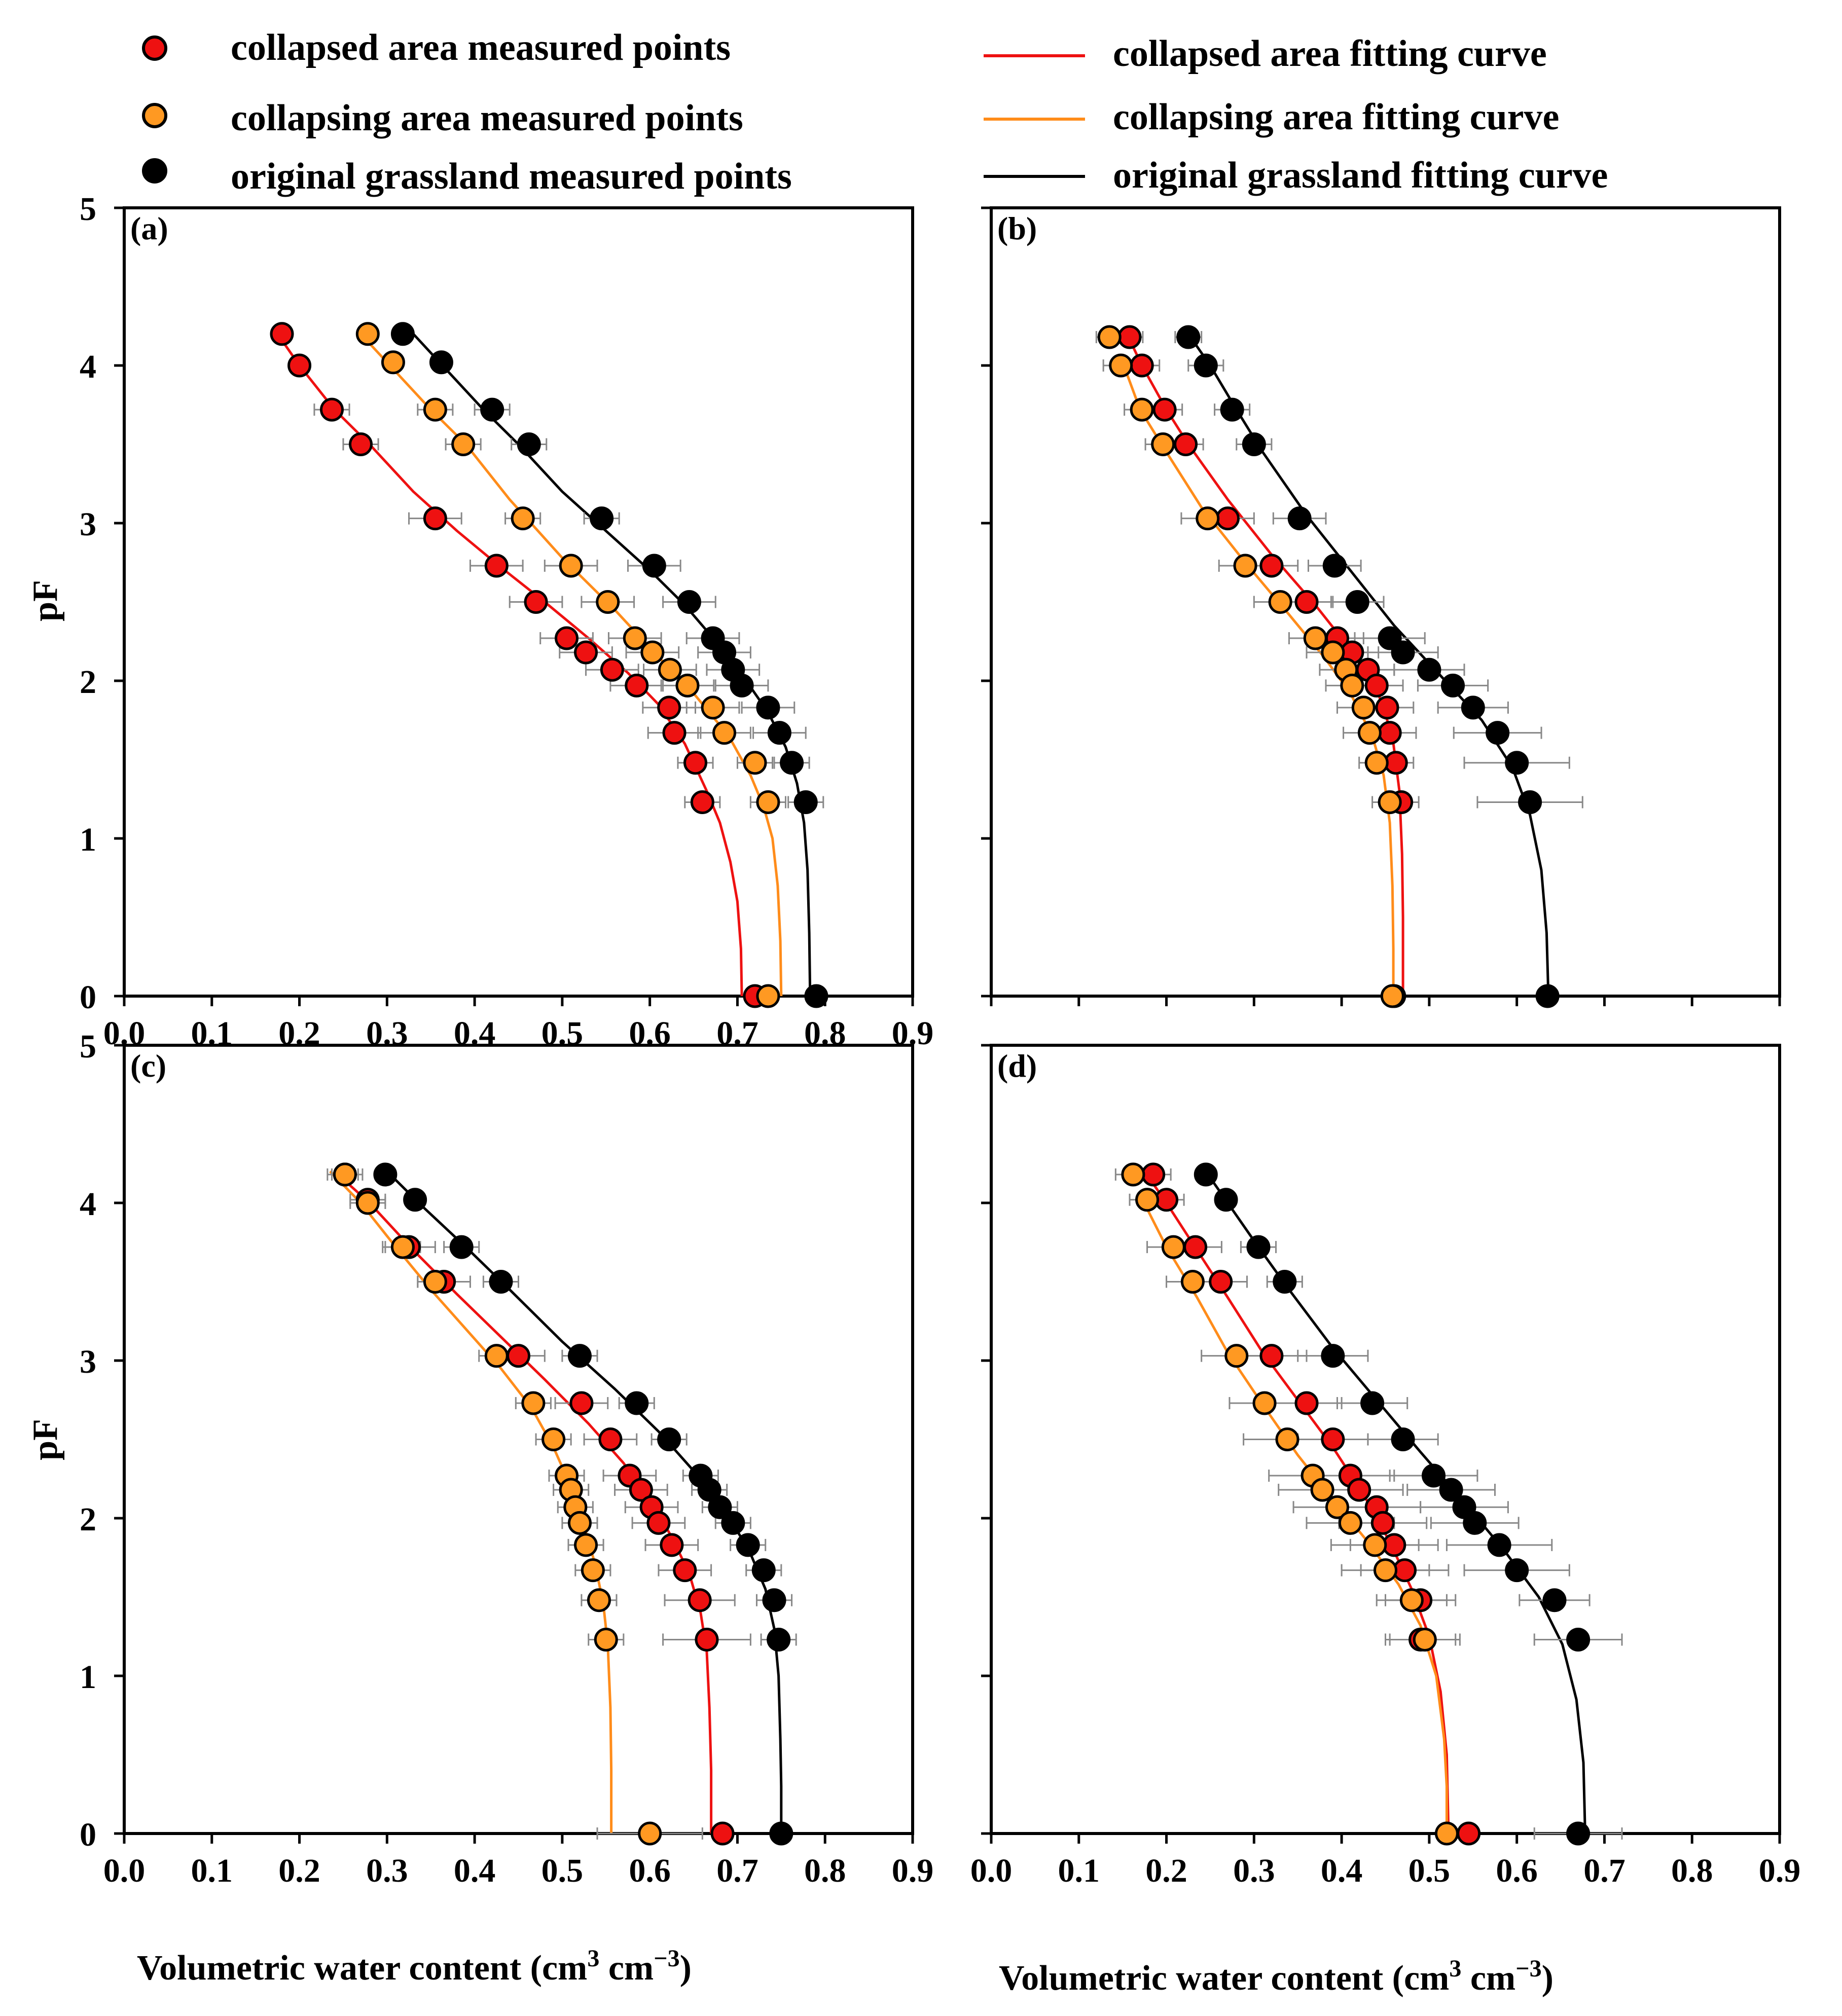 The image size is (1842, 2016). Describe the element at coordinates (1548, 1978) in the screenshot. I see `x-axis-title-right-end: )` at that location.